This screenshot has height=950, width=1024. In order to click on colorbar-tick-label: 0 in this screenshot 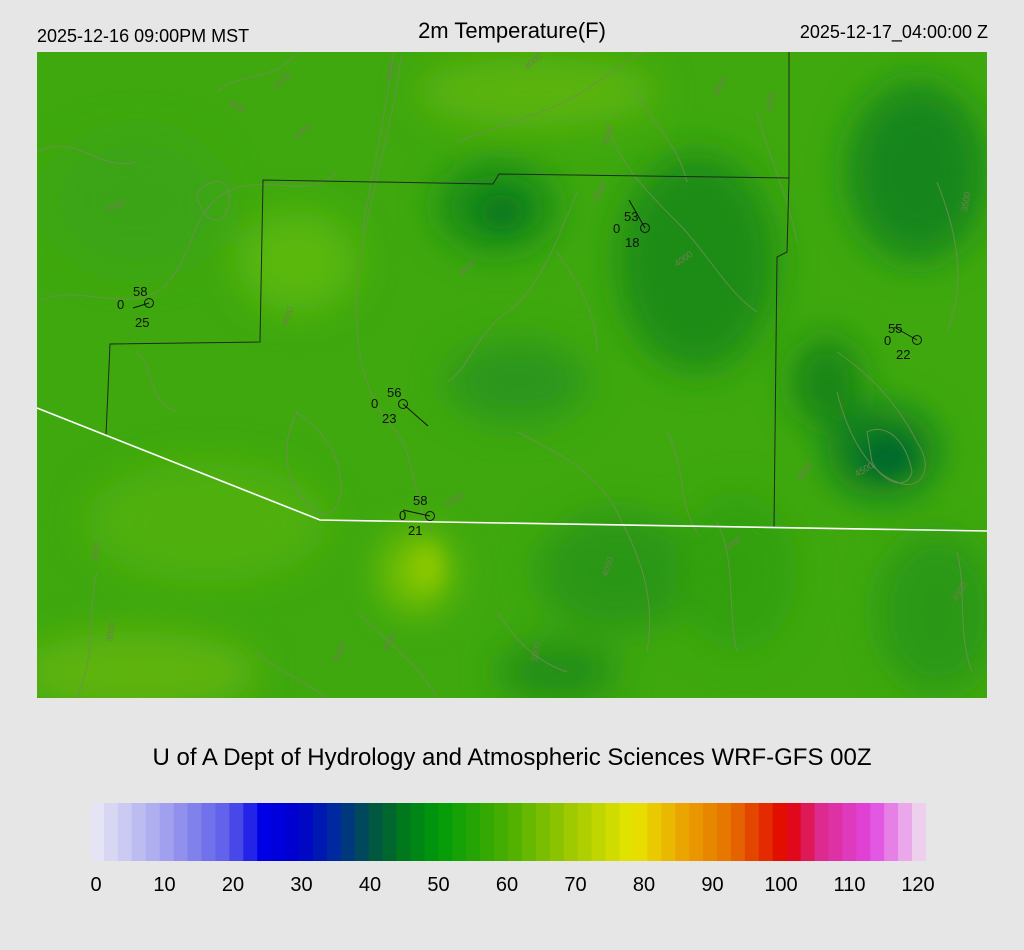, I will do `click(96, 885)`.